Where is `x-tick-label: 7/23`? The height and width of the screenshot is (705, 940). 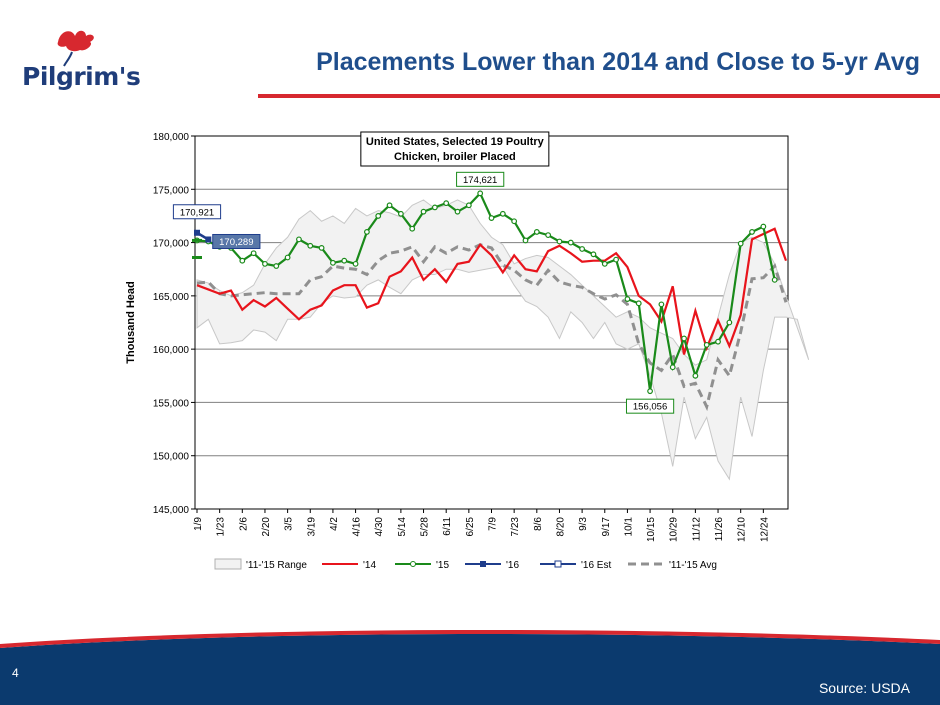 x-tick-label: 7/23 is located at coordinates (515, 527).